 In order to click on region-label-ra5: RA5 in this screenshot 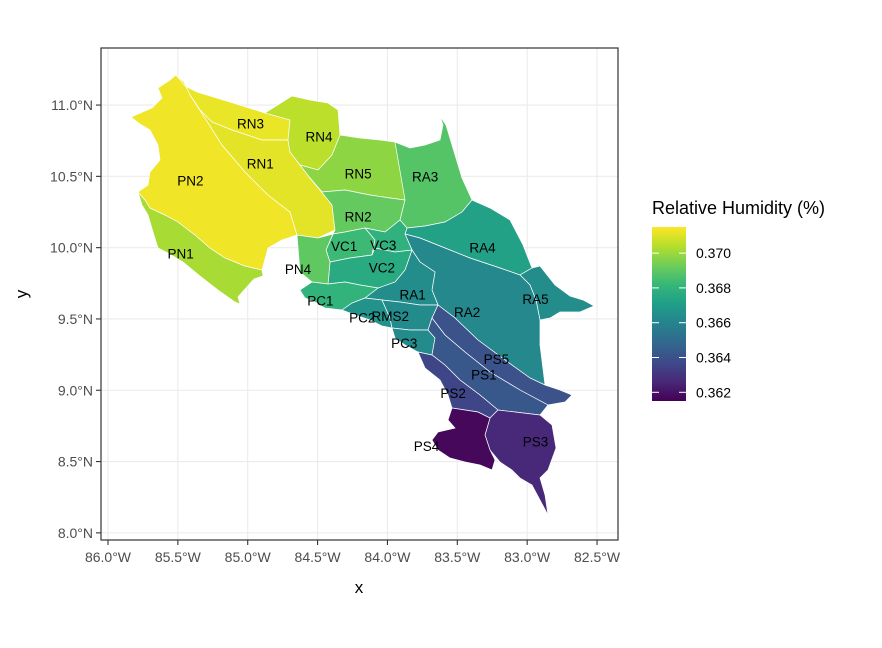, I will do `click(535, 299)`.